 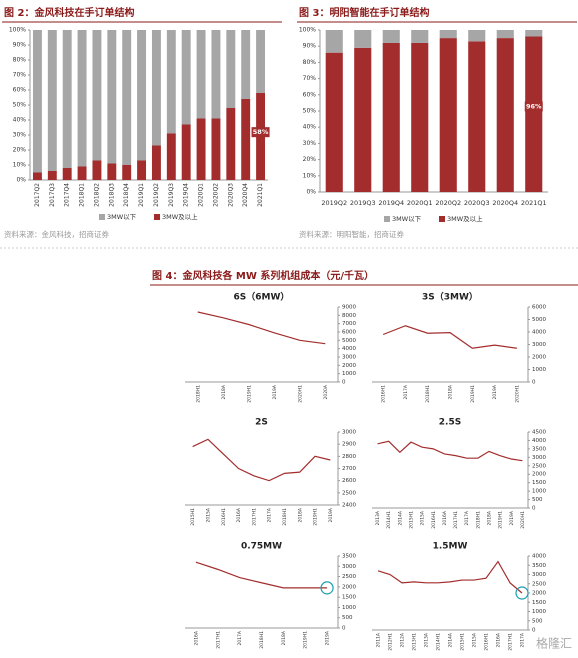 What do you see at coordinates (349, 557) in the screenshot?
I see `y-tick-label: 3500` at bounding box center [349, 557].